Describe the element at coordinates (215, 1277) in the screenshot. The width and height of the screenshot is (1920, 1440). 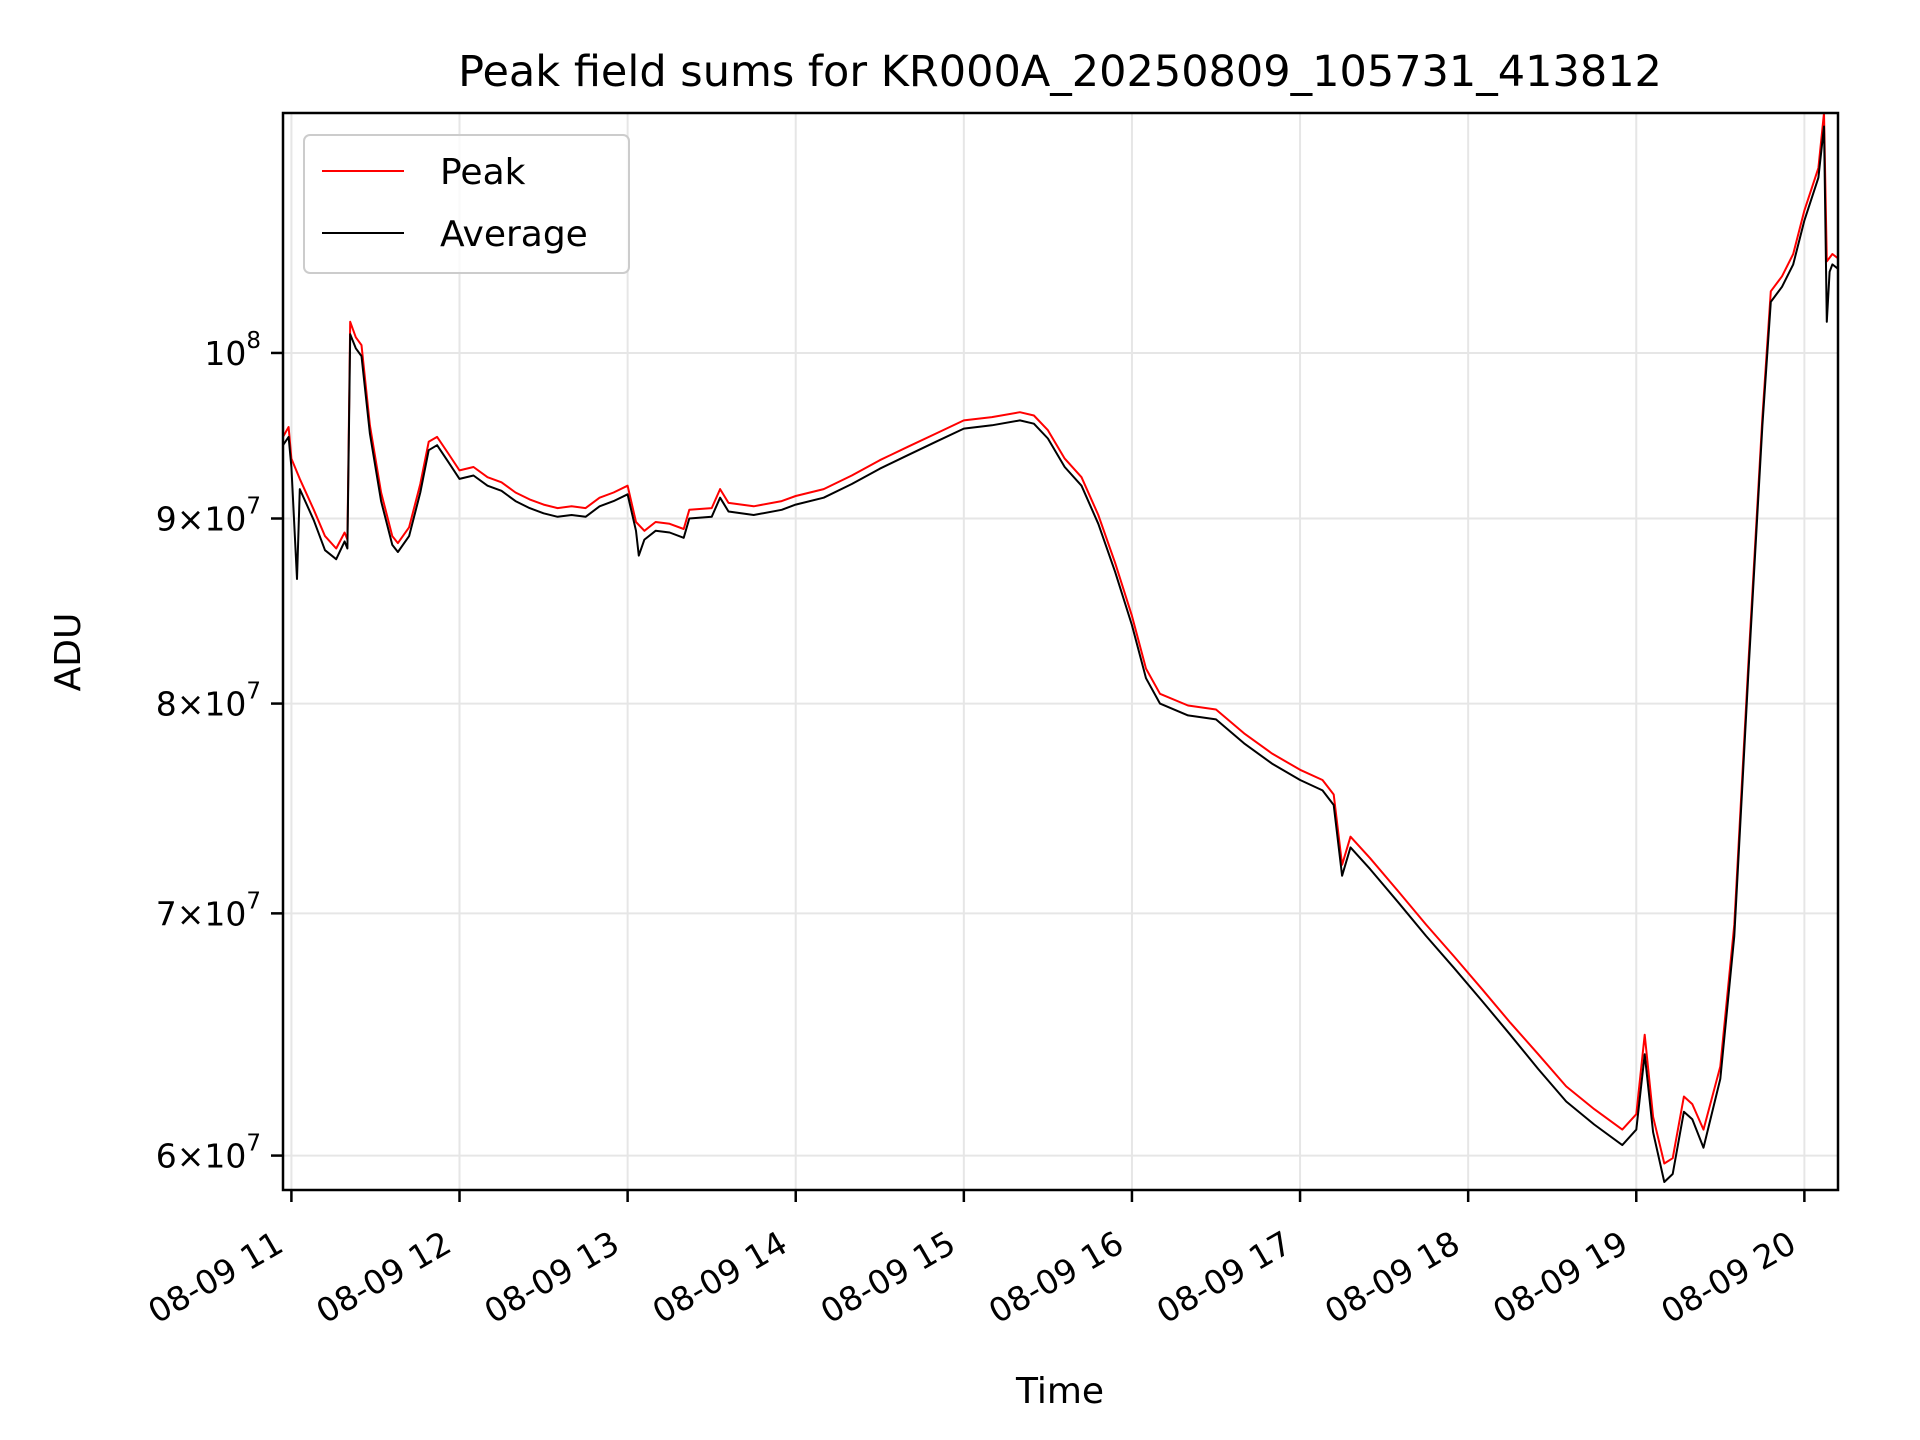
I see `x-tick-label: 08-09 11` at that location.